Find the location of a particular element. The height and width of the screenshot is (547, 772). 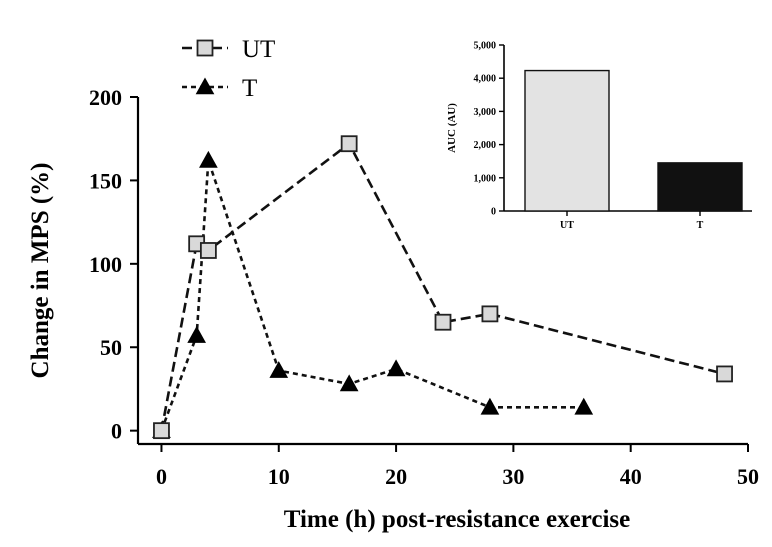

y-tick-label: 100 is located at coordinates (105, 264).